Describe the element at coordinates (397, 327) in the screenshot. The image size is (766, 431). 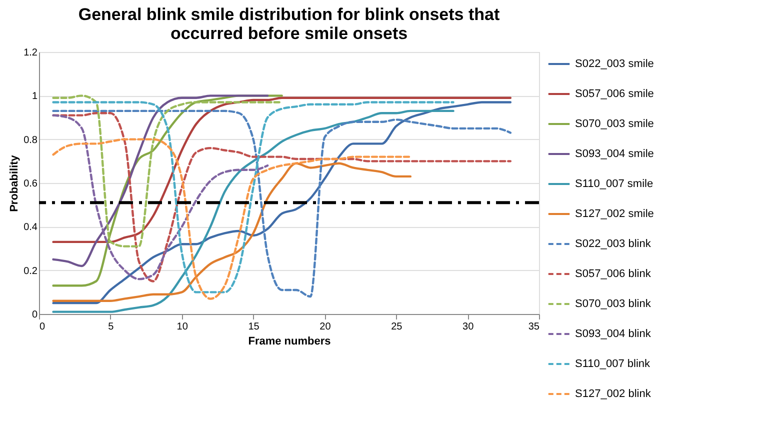
I see `x-tick-label: 25` at that location.